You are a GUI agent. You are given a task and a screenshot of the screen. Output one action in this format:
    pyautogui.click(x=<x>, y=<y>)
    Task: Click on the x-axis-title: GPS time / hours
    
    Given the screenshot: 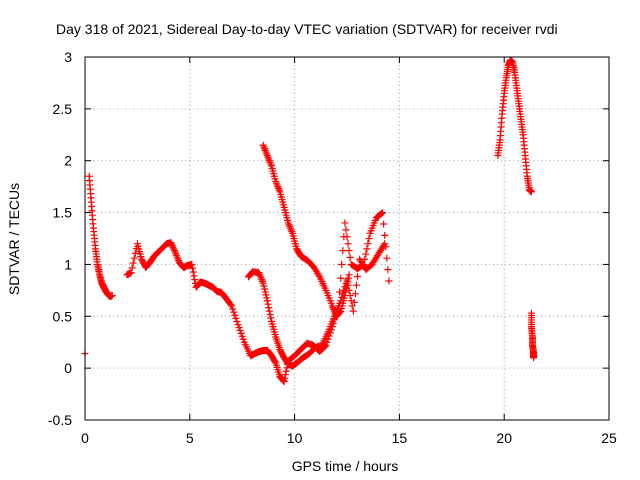 What is the action you would take?
    pyautogui.click(x=345, y=466)
    